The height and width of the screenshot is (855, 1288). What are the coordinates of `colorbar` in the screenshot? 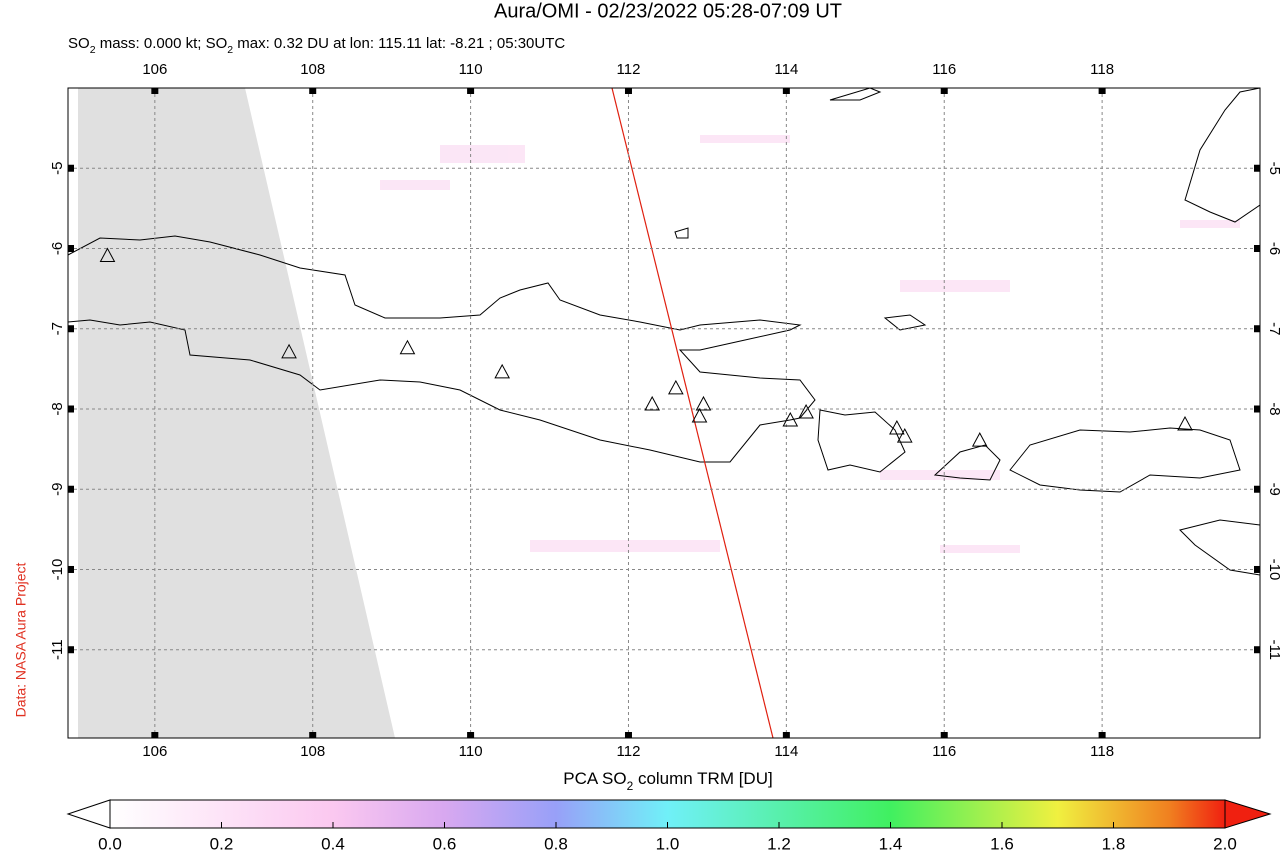 It's located at (669, 814).